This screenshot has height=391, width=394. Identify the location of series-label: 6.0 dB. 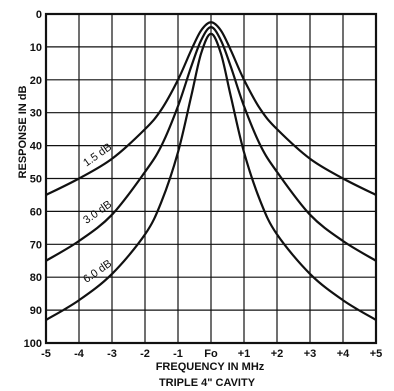
(97, 272).